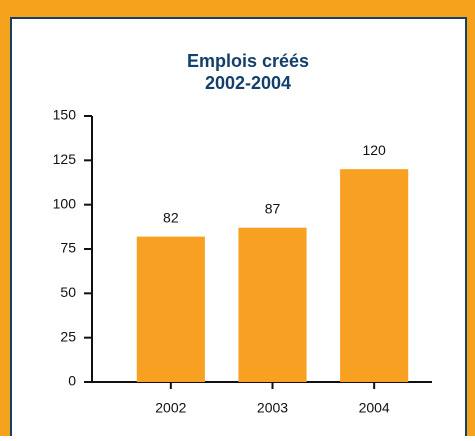  What do you see at coordinates (170, 408) in the screenshot?
I see `x-tick-label: 2002` at bounding box center [170, 408].